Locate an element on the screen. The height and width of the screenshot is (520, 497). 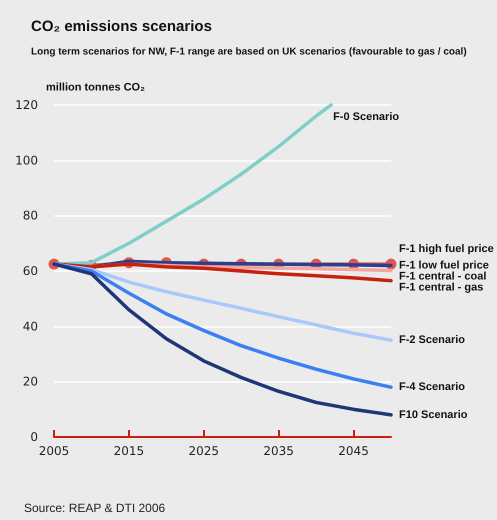
series-label: F10 Scenario is located at coordinates (433, 414).